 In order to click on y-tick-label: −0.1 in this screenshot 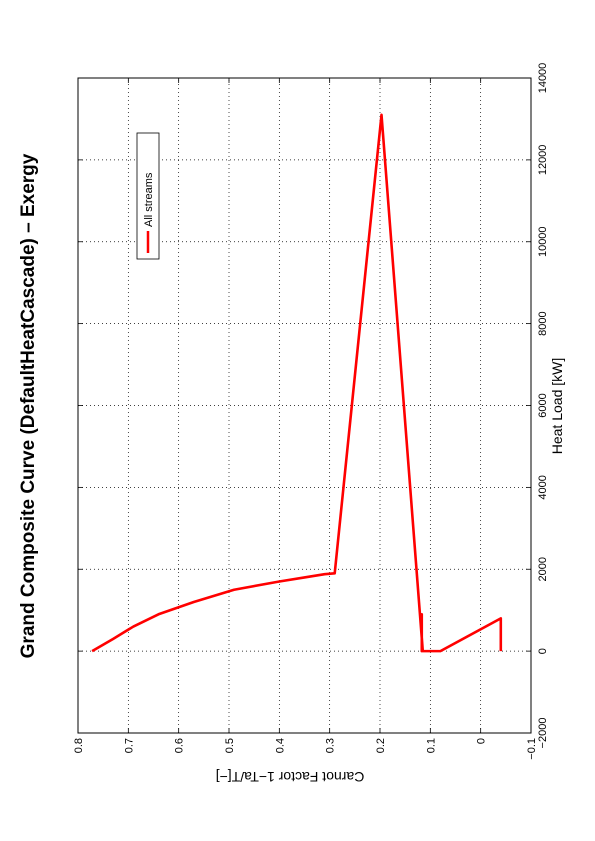, I will do `click(532, 749)`.